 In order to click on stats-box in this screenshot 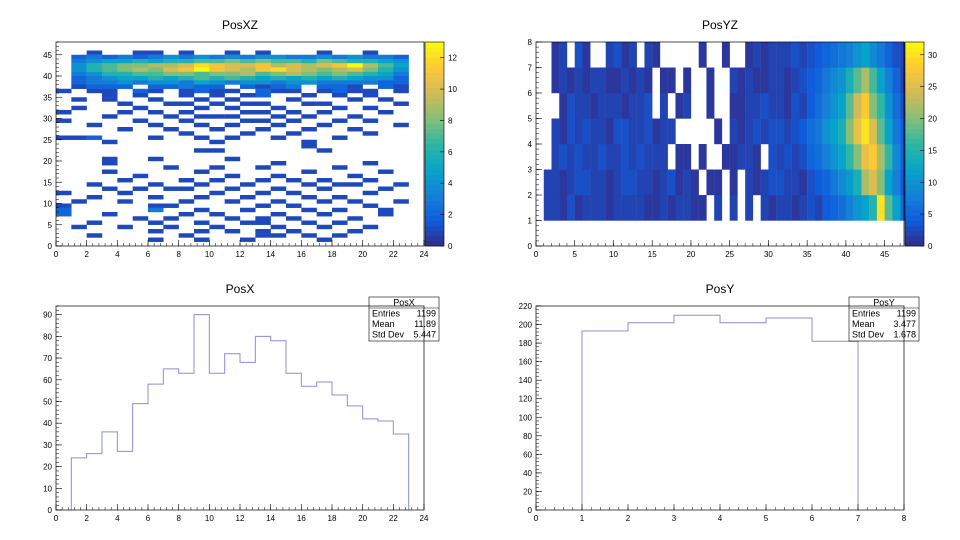, I will do `click(404, 319)`.